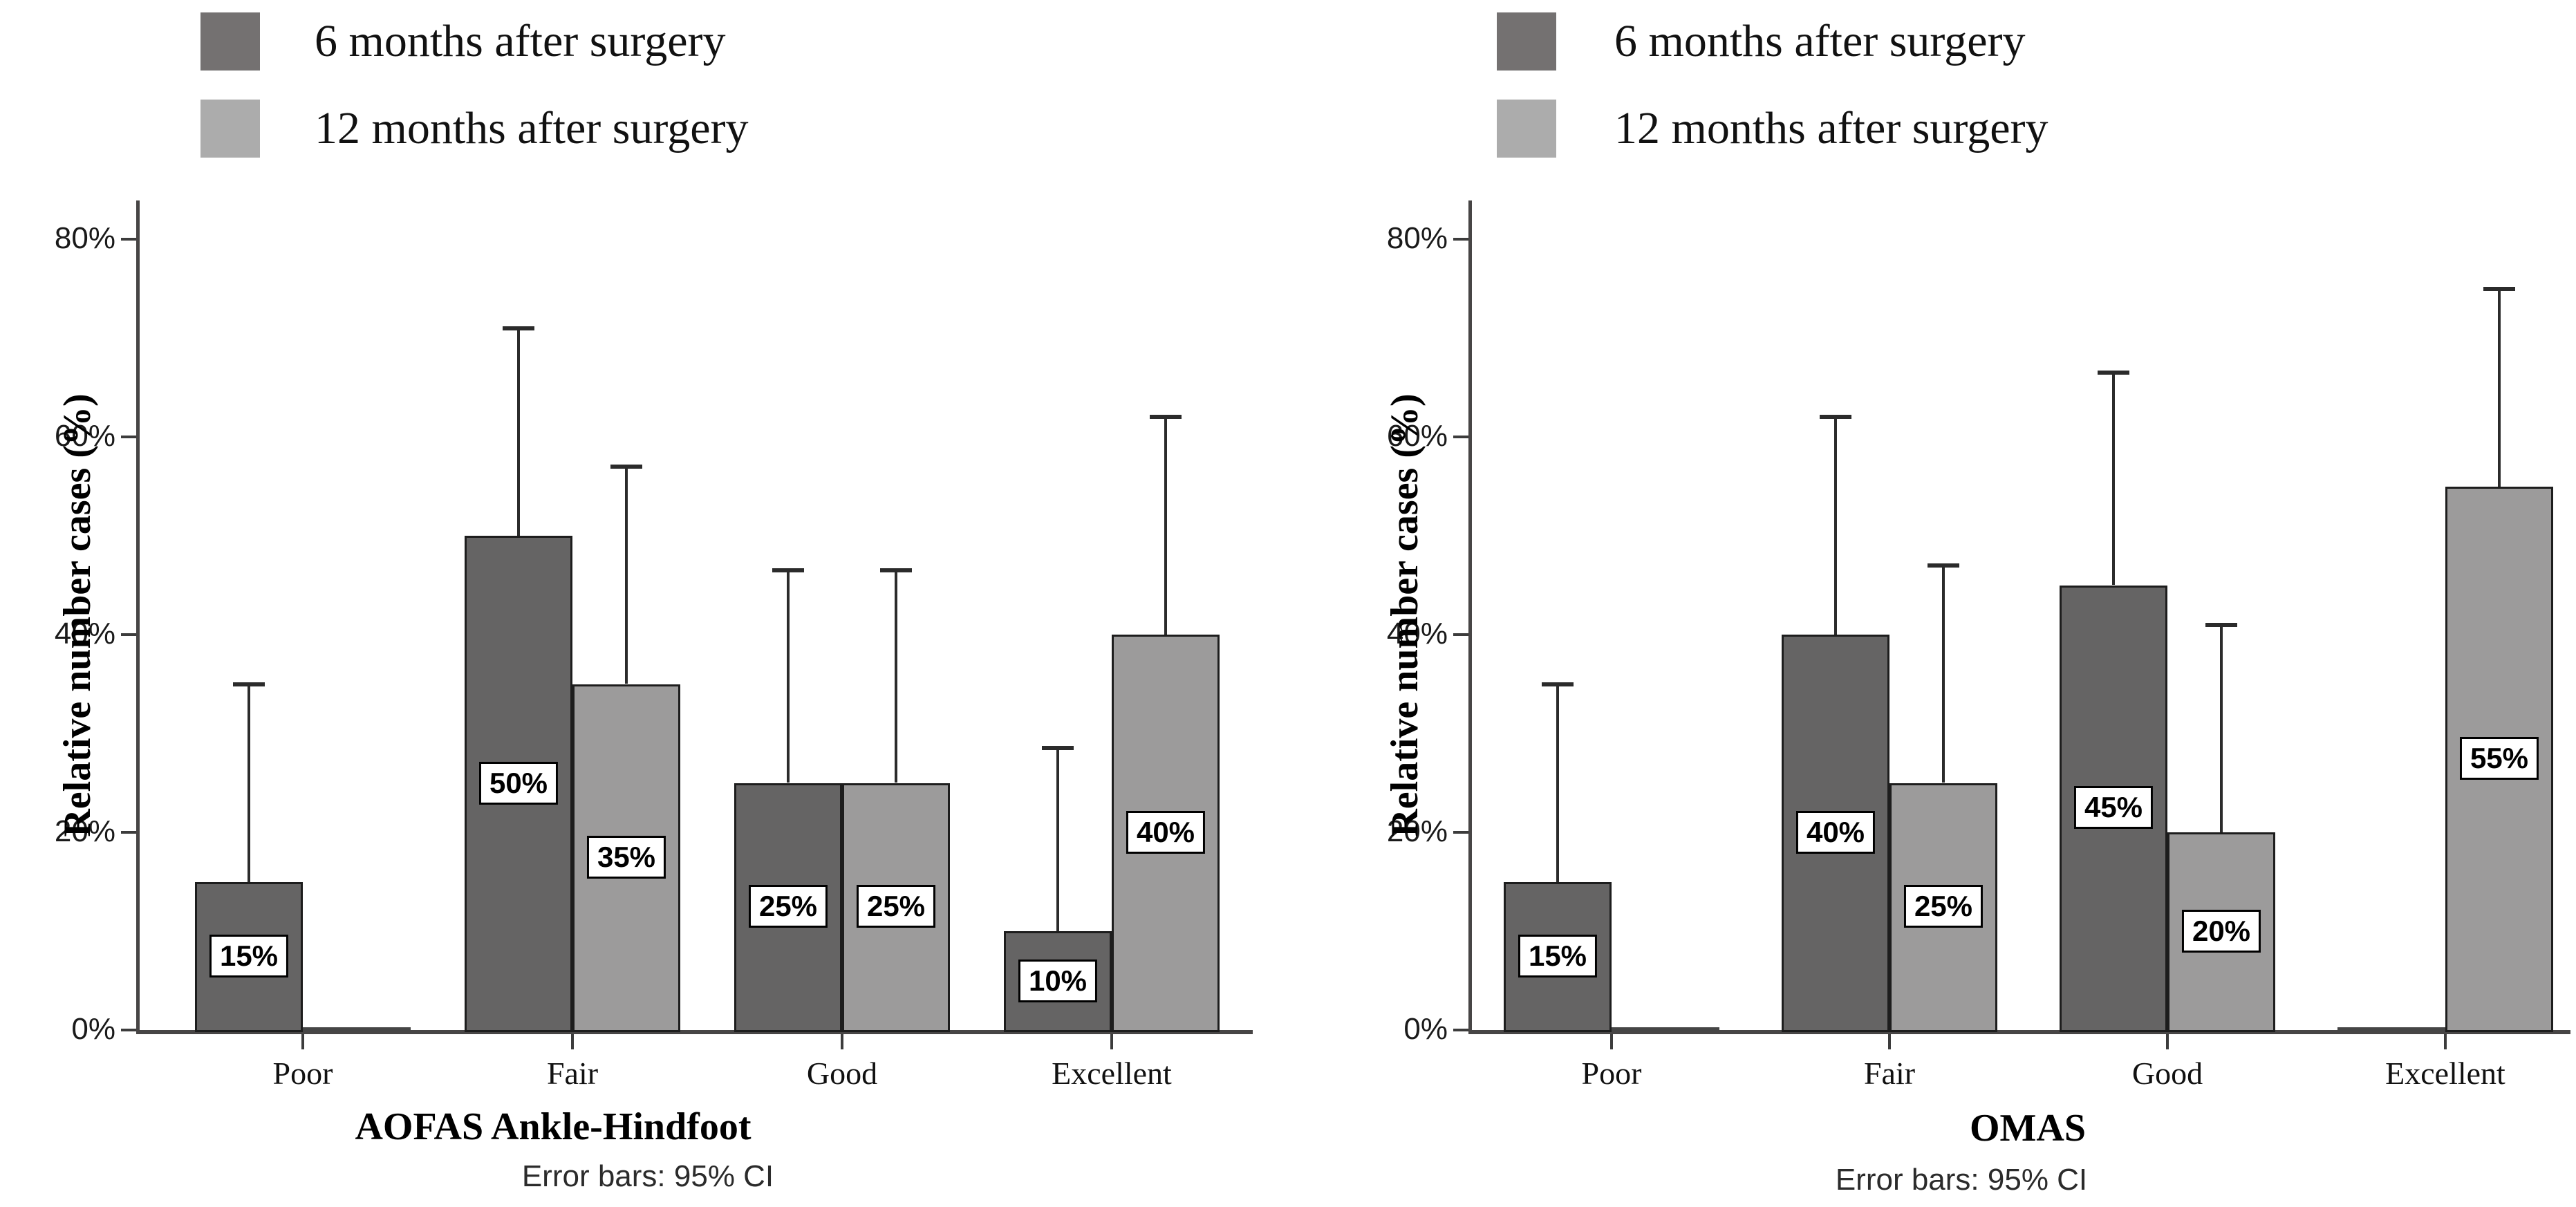  Describe the element at coordinates (518, 783) in the screenshot. I see `value-label: 50%` at that location.